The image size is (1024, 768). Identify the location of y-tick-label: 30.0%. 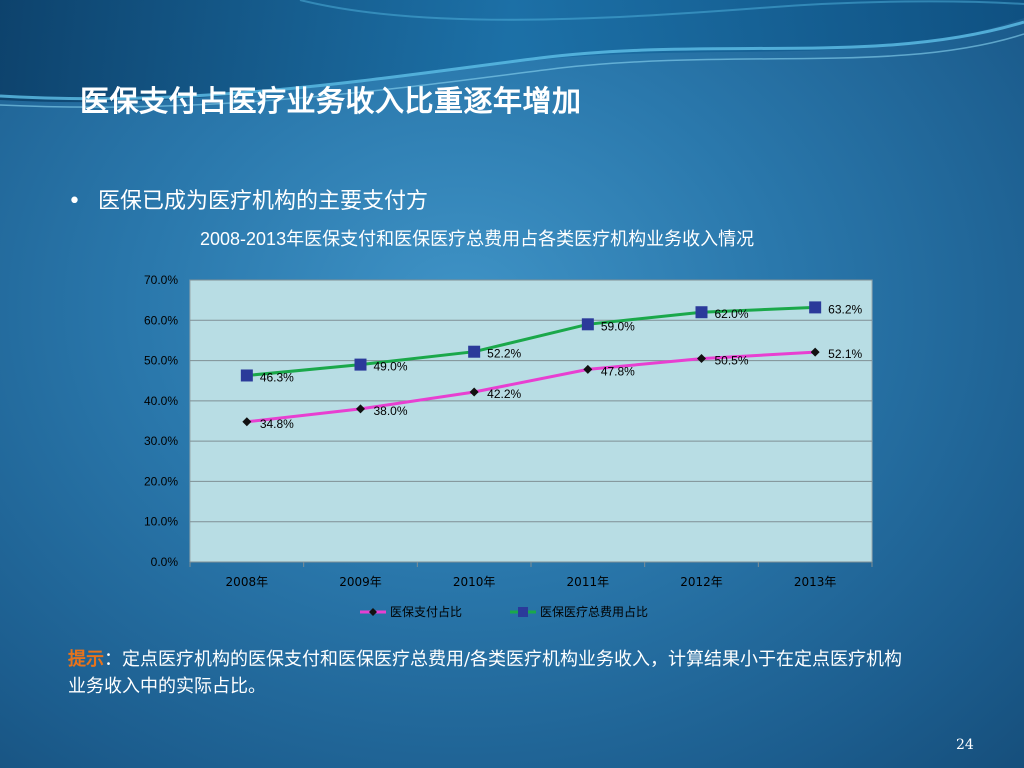
(161, 441).